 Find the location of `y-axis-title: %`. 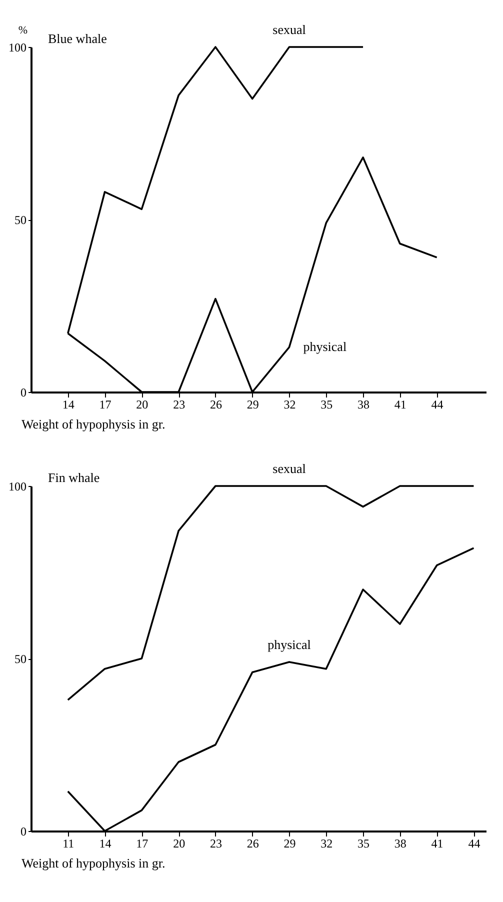

y-axis-title: % is located at coordinates (23, 30).